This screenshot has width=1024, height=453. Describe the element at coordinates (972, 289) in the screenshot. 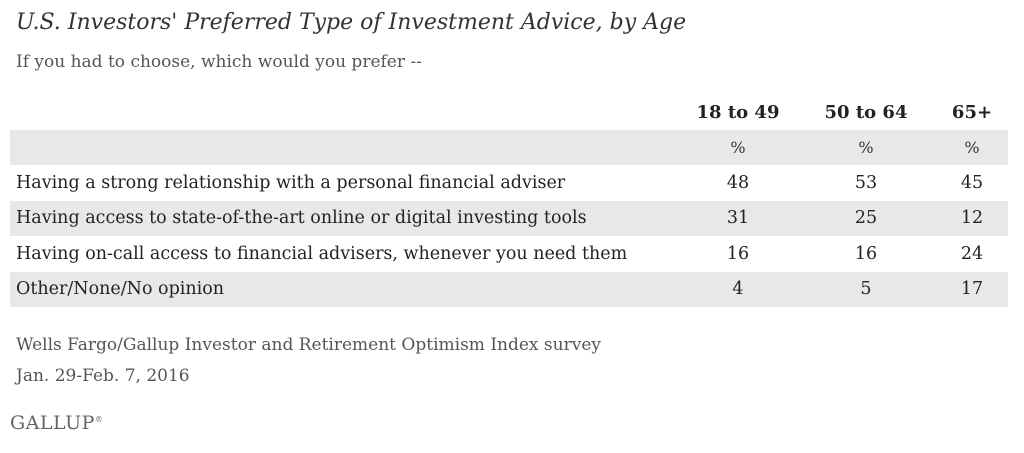

I see `table-cell: 17` at that location.